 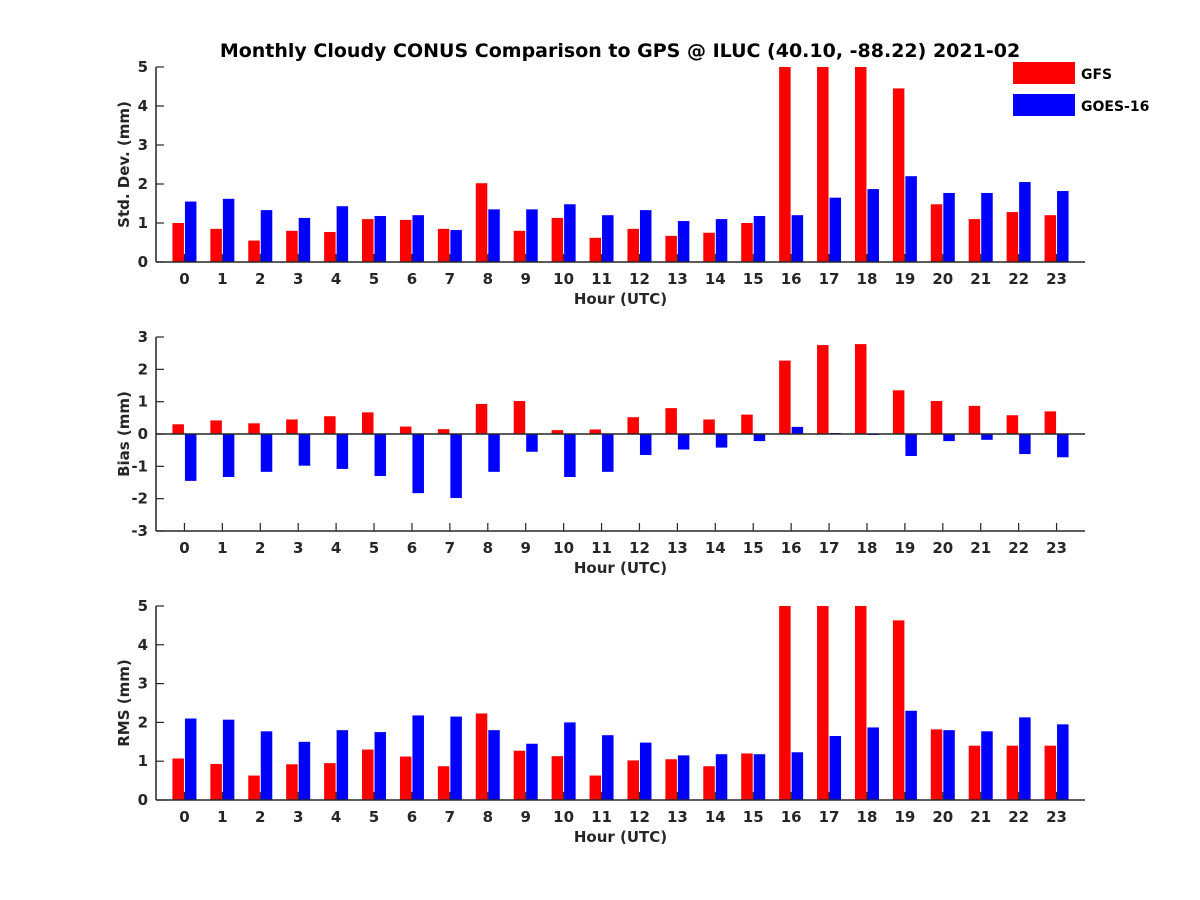 I want to click on legend-goes-swatch, so click(x=1044, y=105).